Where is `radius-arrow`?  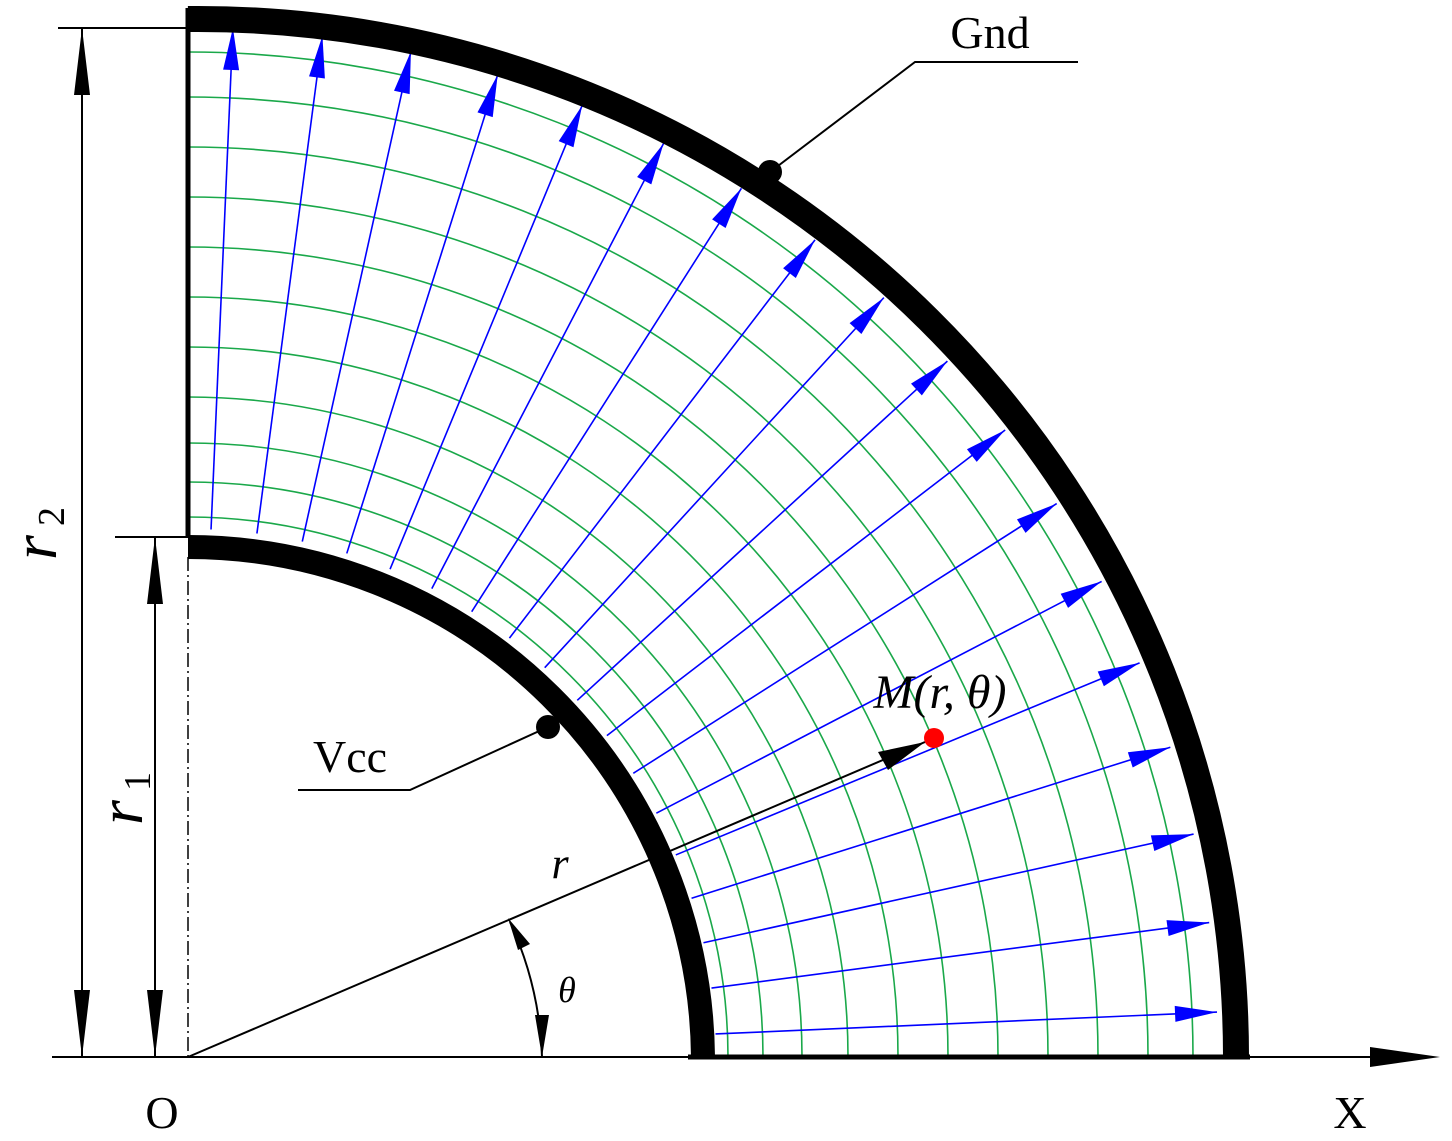
radius-arrow is located at coordinates (901, 756).